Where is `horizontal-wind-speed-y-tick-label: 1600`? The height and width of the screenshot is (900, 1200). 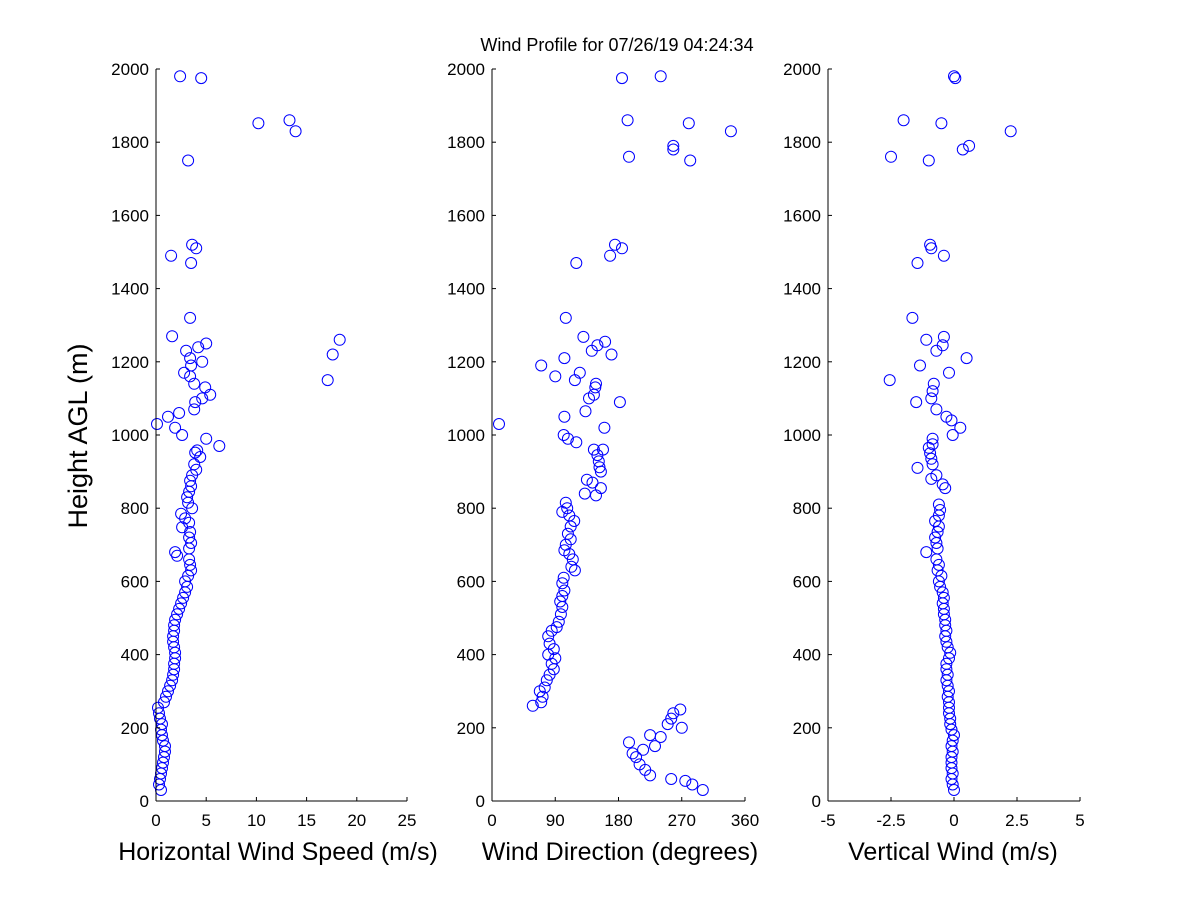 horizontal-wind-speed-y-tick-label: 1600 is located at coordinates (130, 215).